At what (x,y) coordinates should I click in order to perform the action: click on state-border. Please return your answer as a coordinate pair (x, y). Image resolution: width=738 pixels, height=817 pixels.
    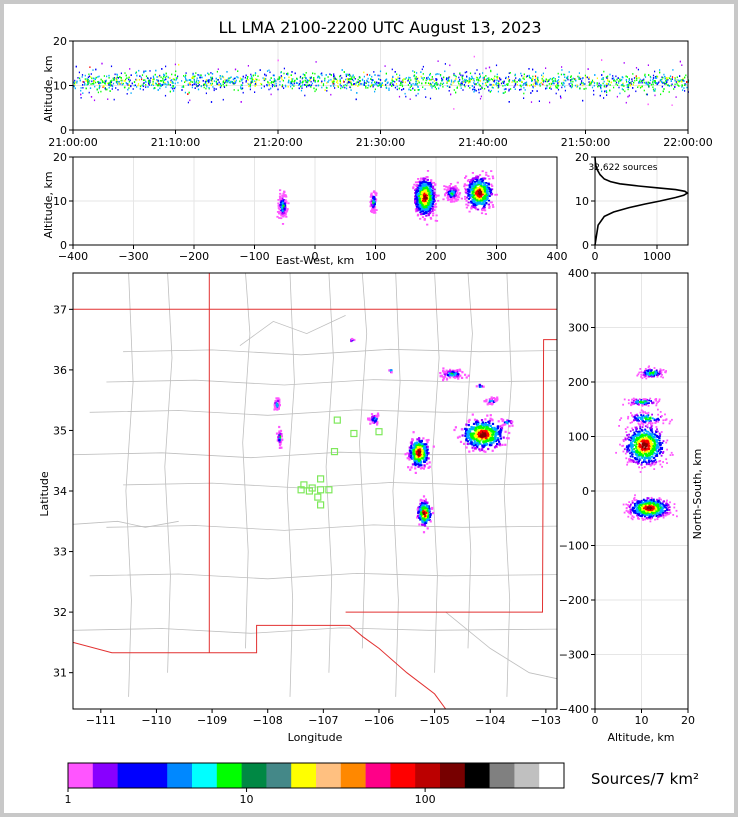
    Looking at the image, I should click on (451, 476).